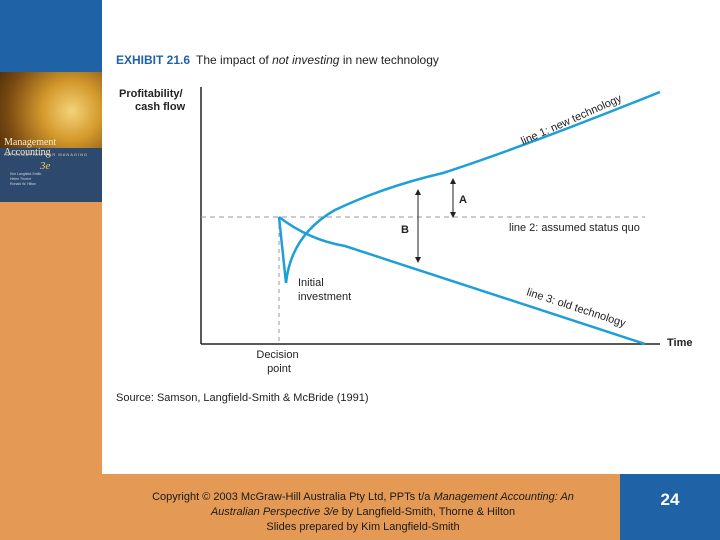 Image resolution: width=720 pixels, height=540 pixels. Describe the element at coordinates (278, 362) in the screenshot. I see `decision-point-label: Decision point` at that location.